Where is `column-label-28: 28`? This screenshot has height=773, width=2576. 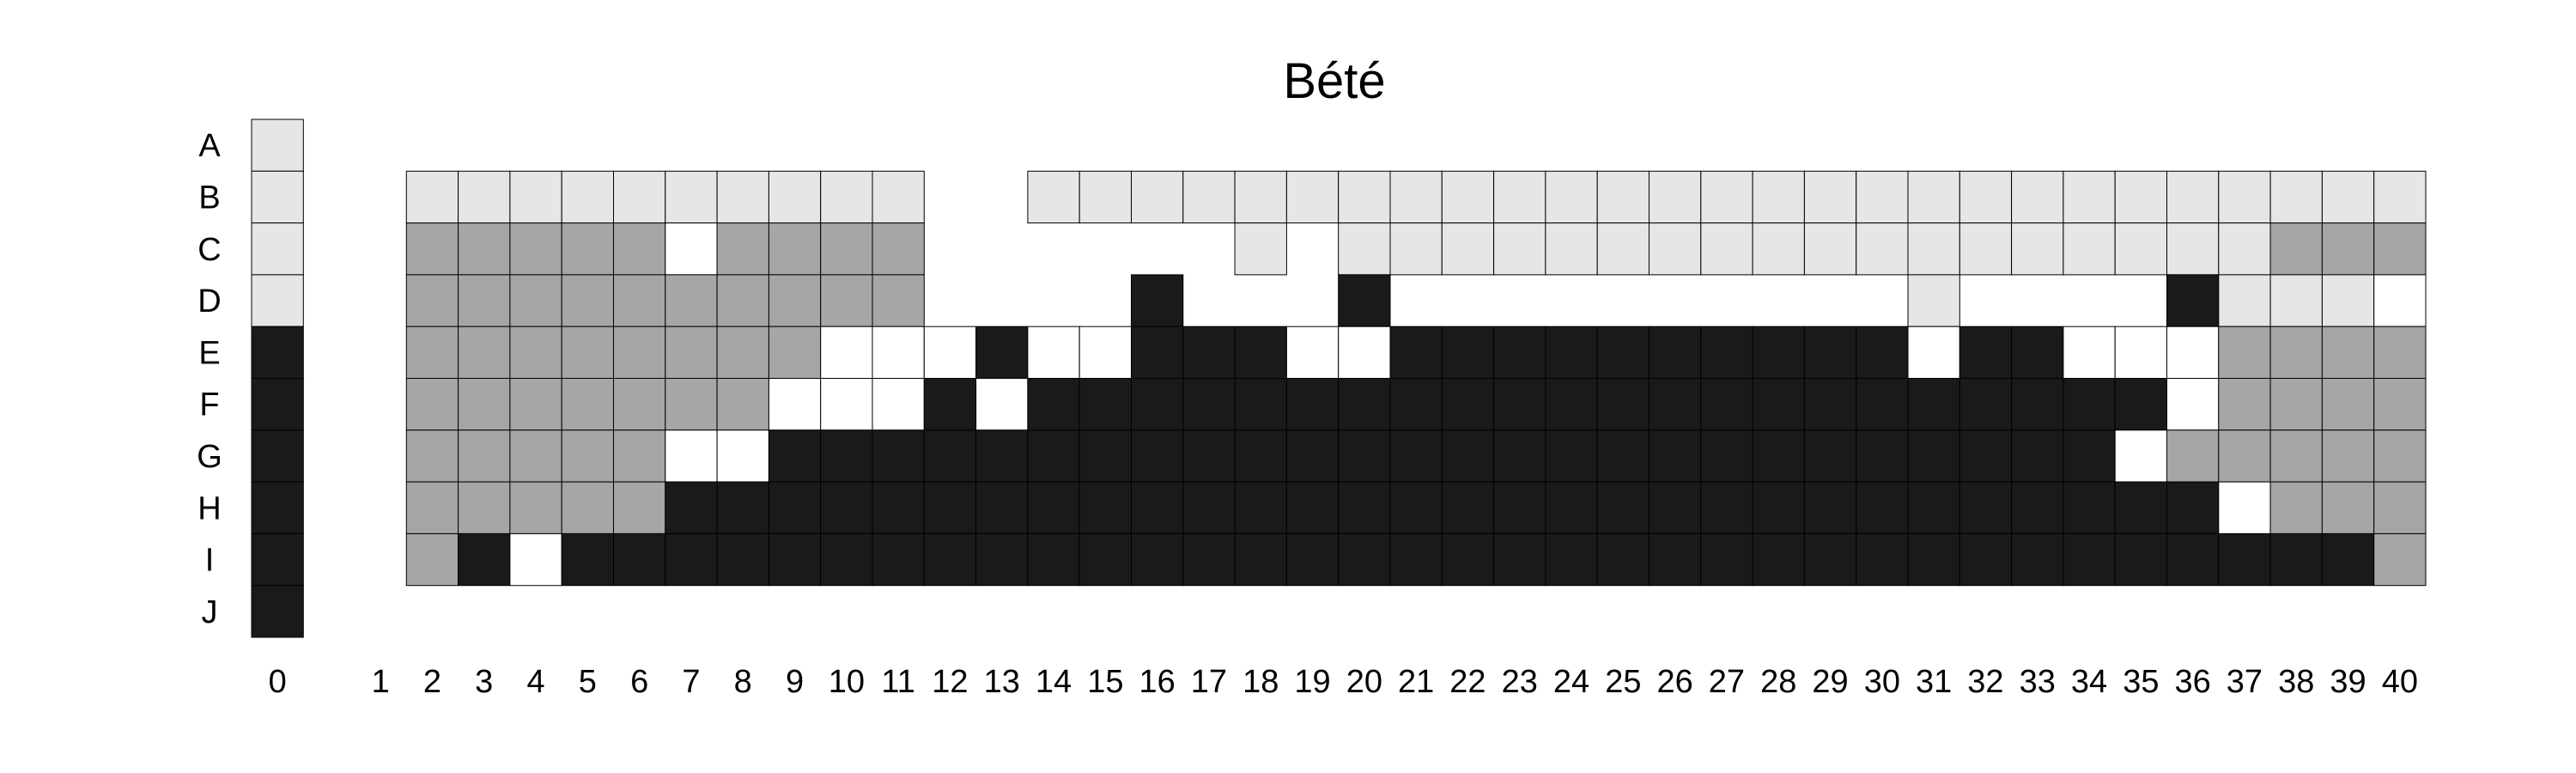
column-label-28: 28 is located at coordinates (1778, 682).